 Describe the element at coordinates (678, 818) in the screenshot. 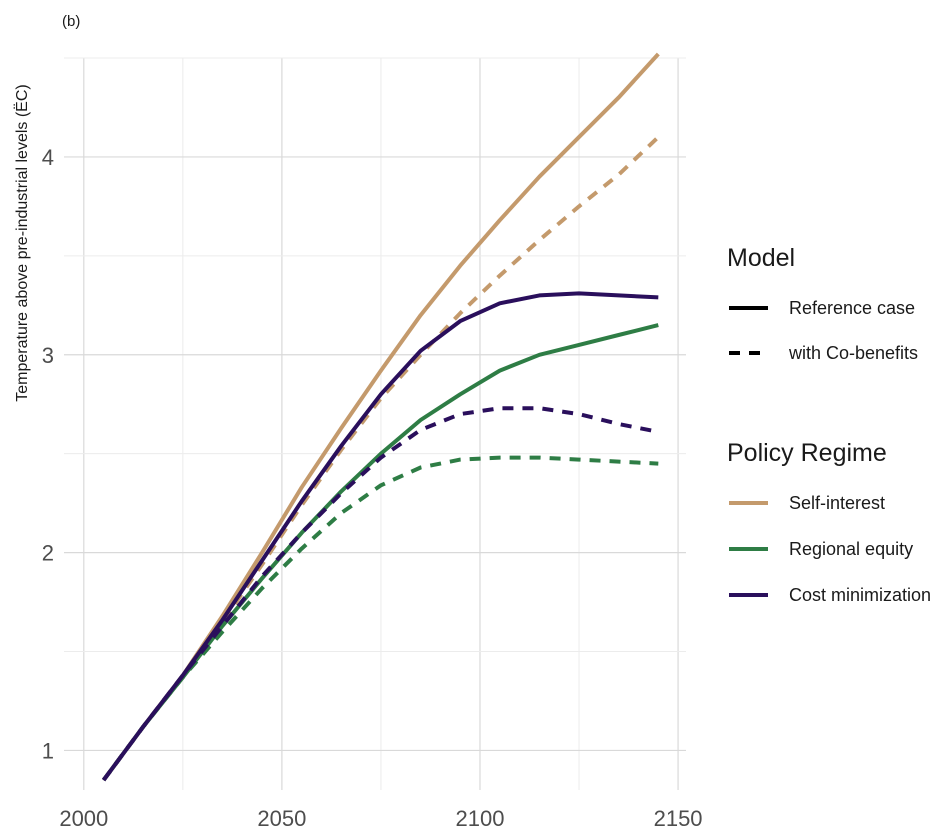

I see `x-tick-label: 2150` at that location.